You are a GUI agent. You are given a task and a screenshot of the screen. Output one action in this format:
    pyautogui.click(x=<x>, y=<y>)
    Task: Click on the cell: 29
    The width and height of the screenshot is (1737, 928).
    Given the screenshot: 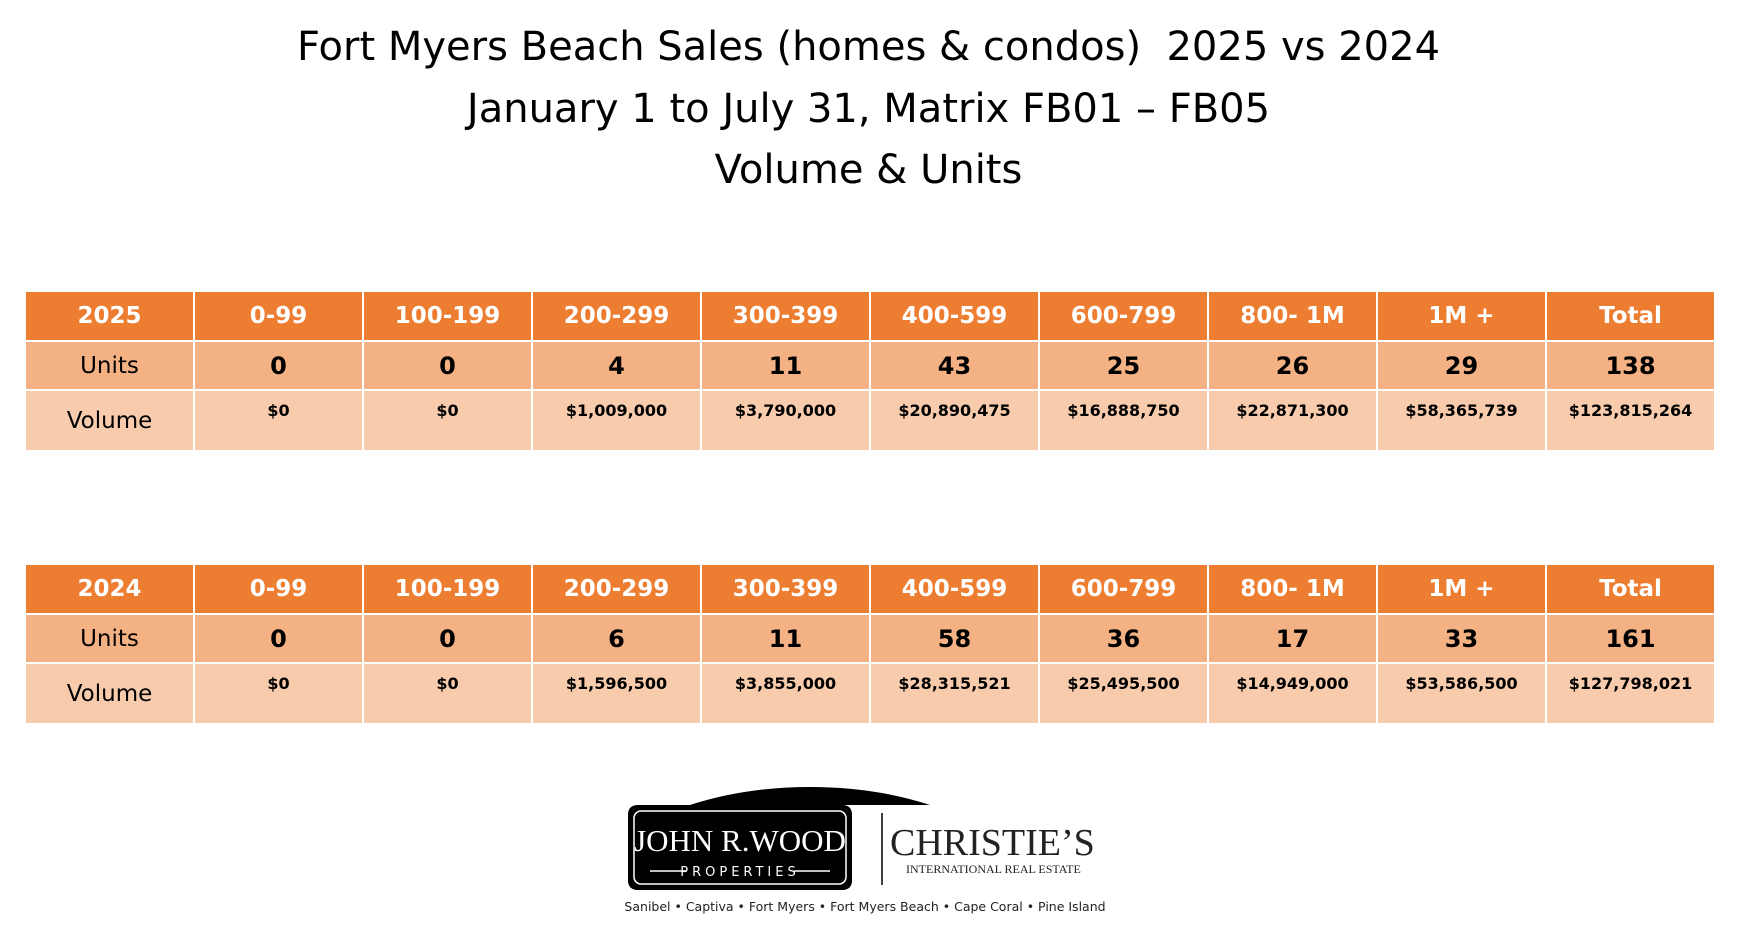 What is the action you would take?
    pyautogui.click(x=1461, y=365)
    